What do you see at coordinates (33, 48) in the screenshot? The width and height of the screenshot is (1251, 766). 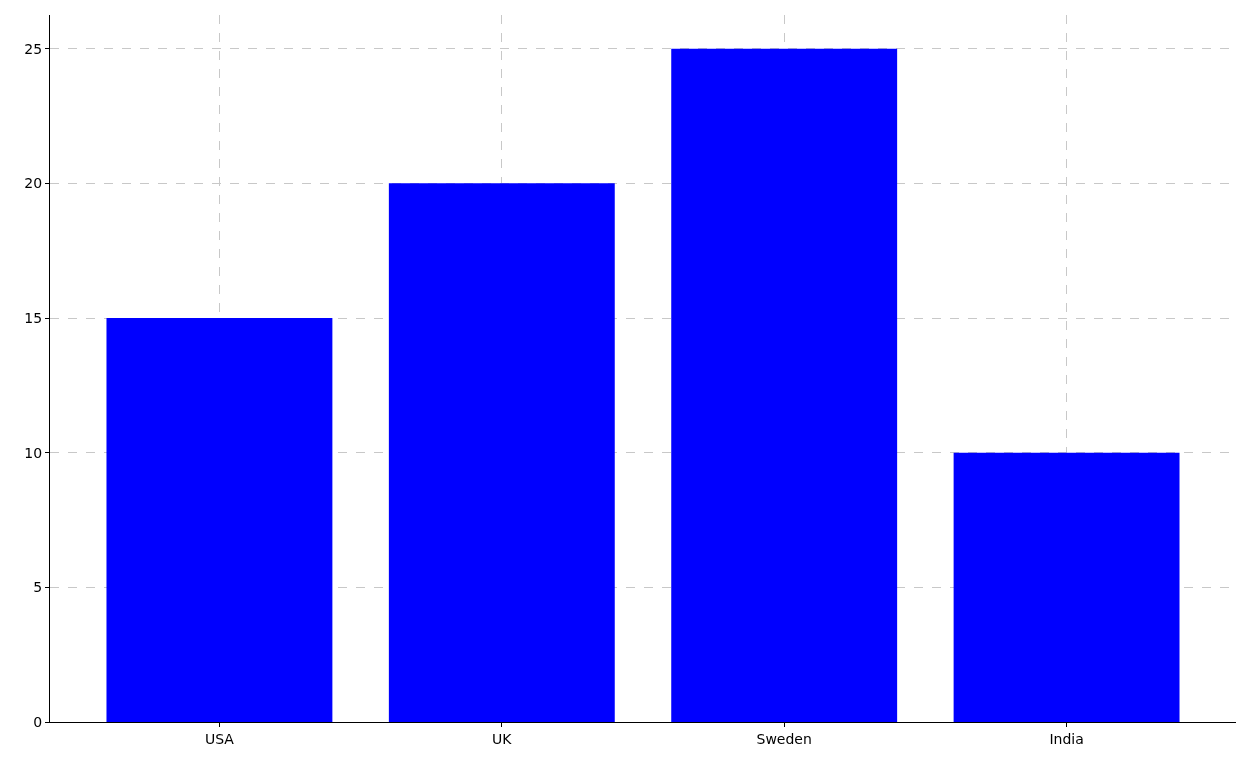 I see `y-tick-label: 25` at bounding box center [33, 48].